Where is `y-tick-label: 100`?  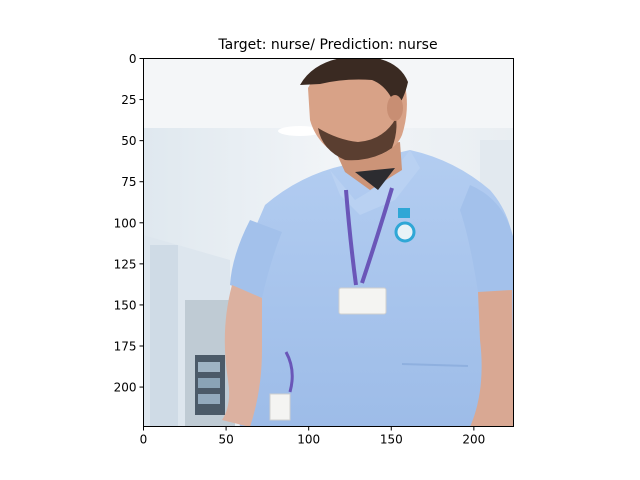
y-tick-label: 100 is located at coordinates (125, 223).